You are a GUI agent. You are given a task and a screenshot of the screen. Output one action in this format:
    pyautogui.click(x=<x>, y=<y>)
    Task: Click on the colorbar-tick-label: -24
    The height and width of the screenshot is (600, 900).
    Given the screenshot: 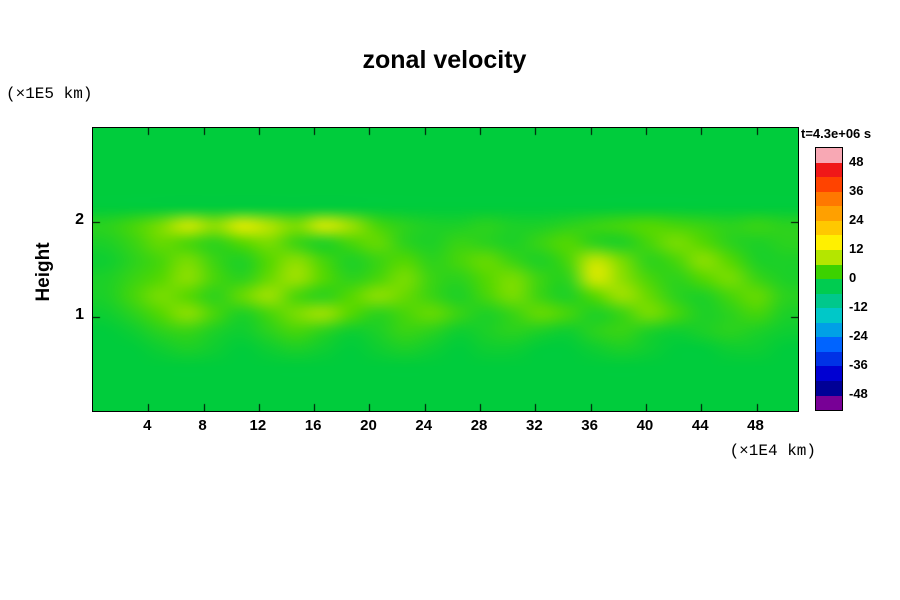 What is the action you would take?
    pyautogui.click(x=858, y=336)
    